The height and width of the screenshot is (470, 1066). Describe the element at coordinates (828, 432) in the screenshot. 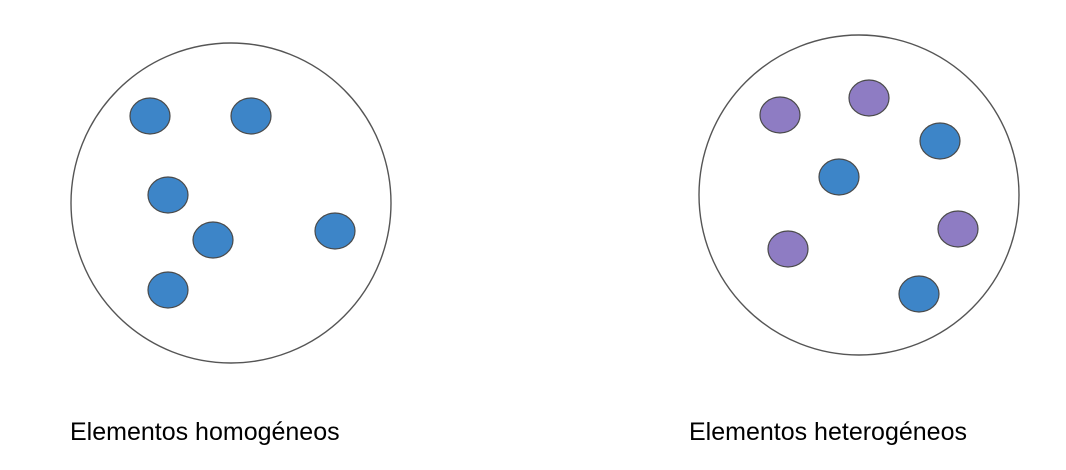

I see `heterogeneous-caption: Elementos heterogéneos` at that location.